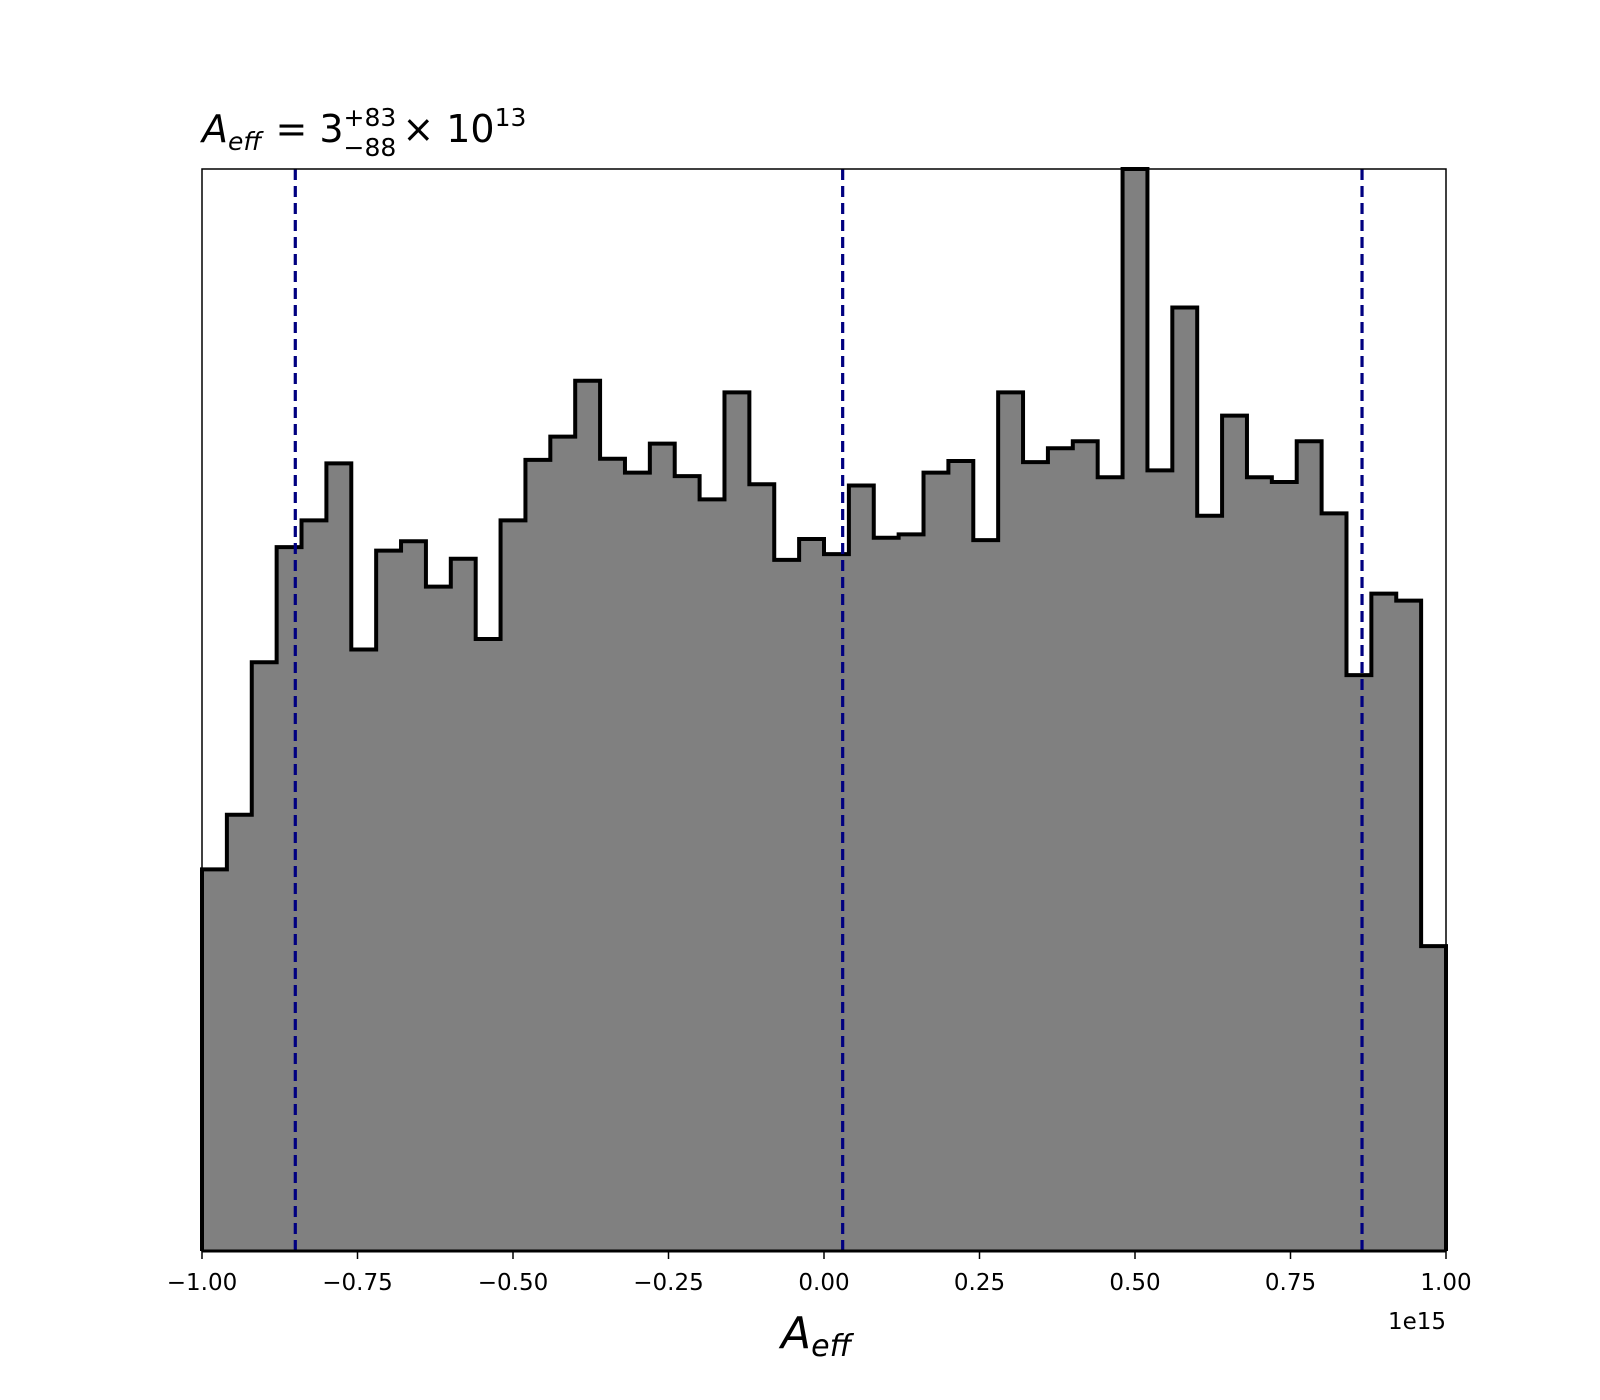 The height and width of the screenshot is (1400, 1600). What do you see at coordinates (213, 129) in the screenshot?
I see `title-symbol: A` at bounding box center [213, 129].